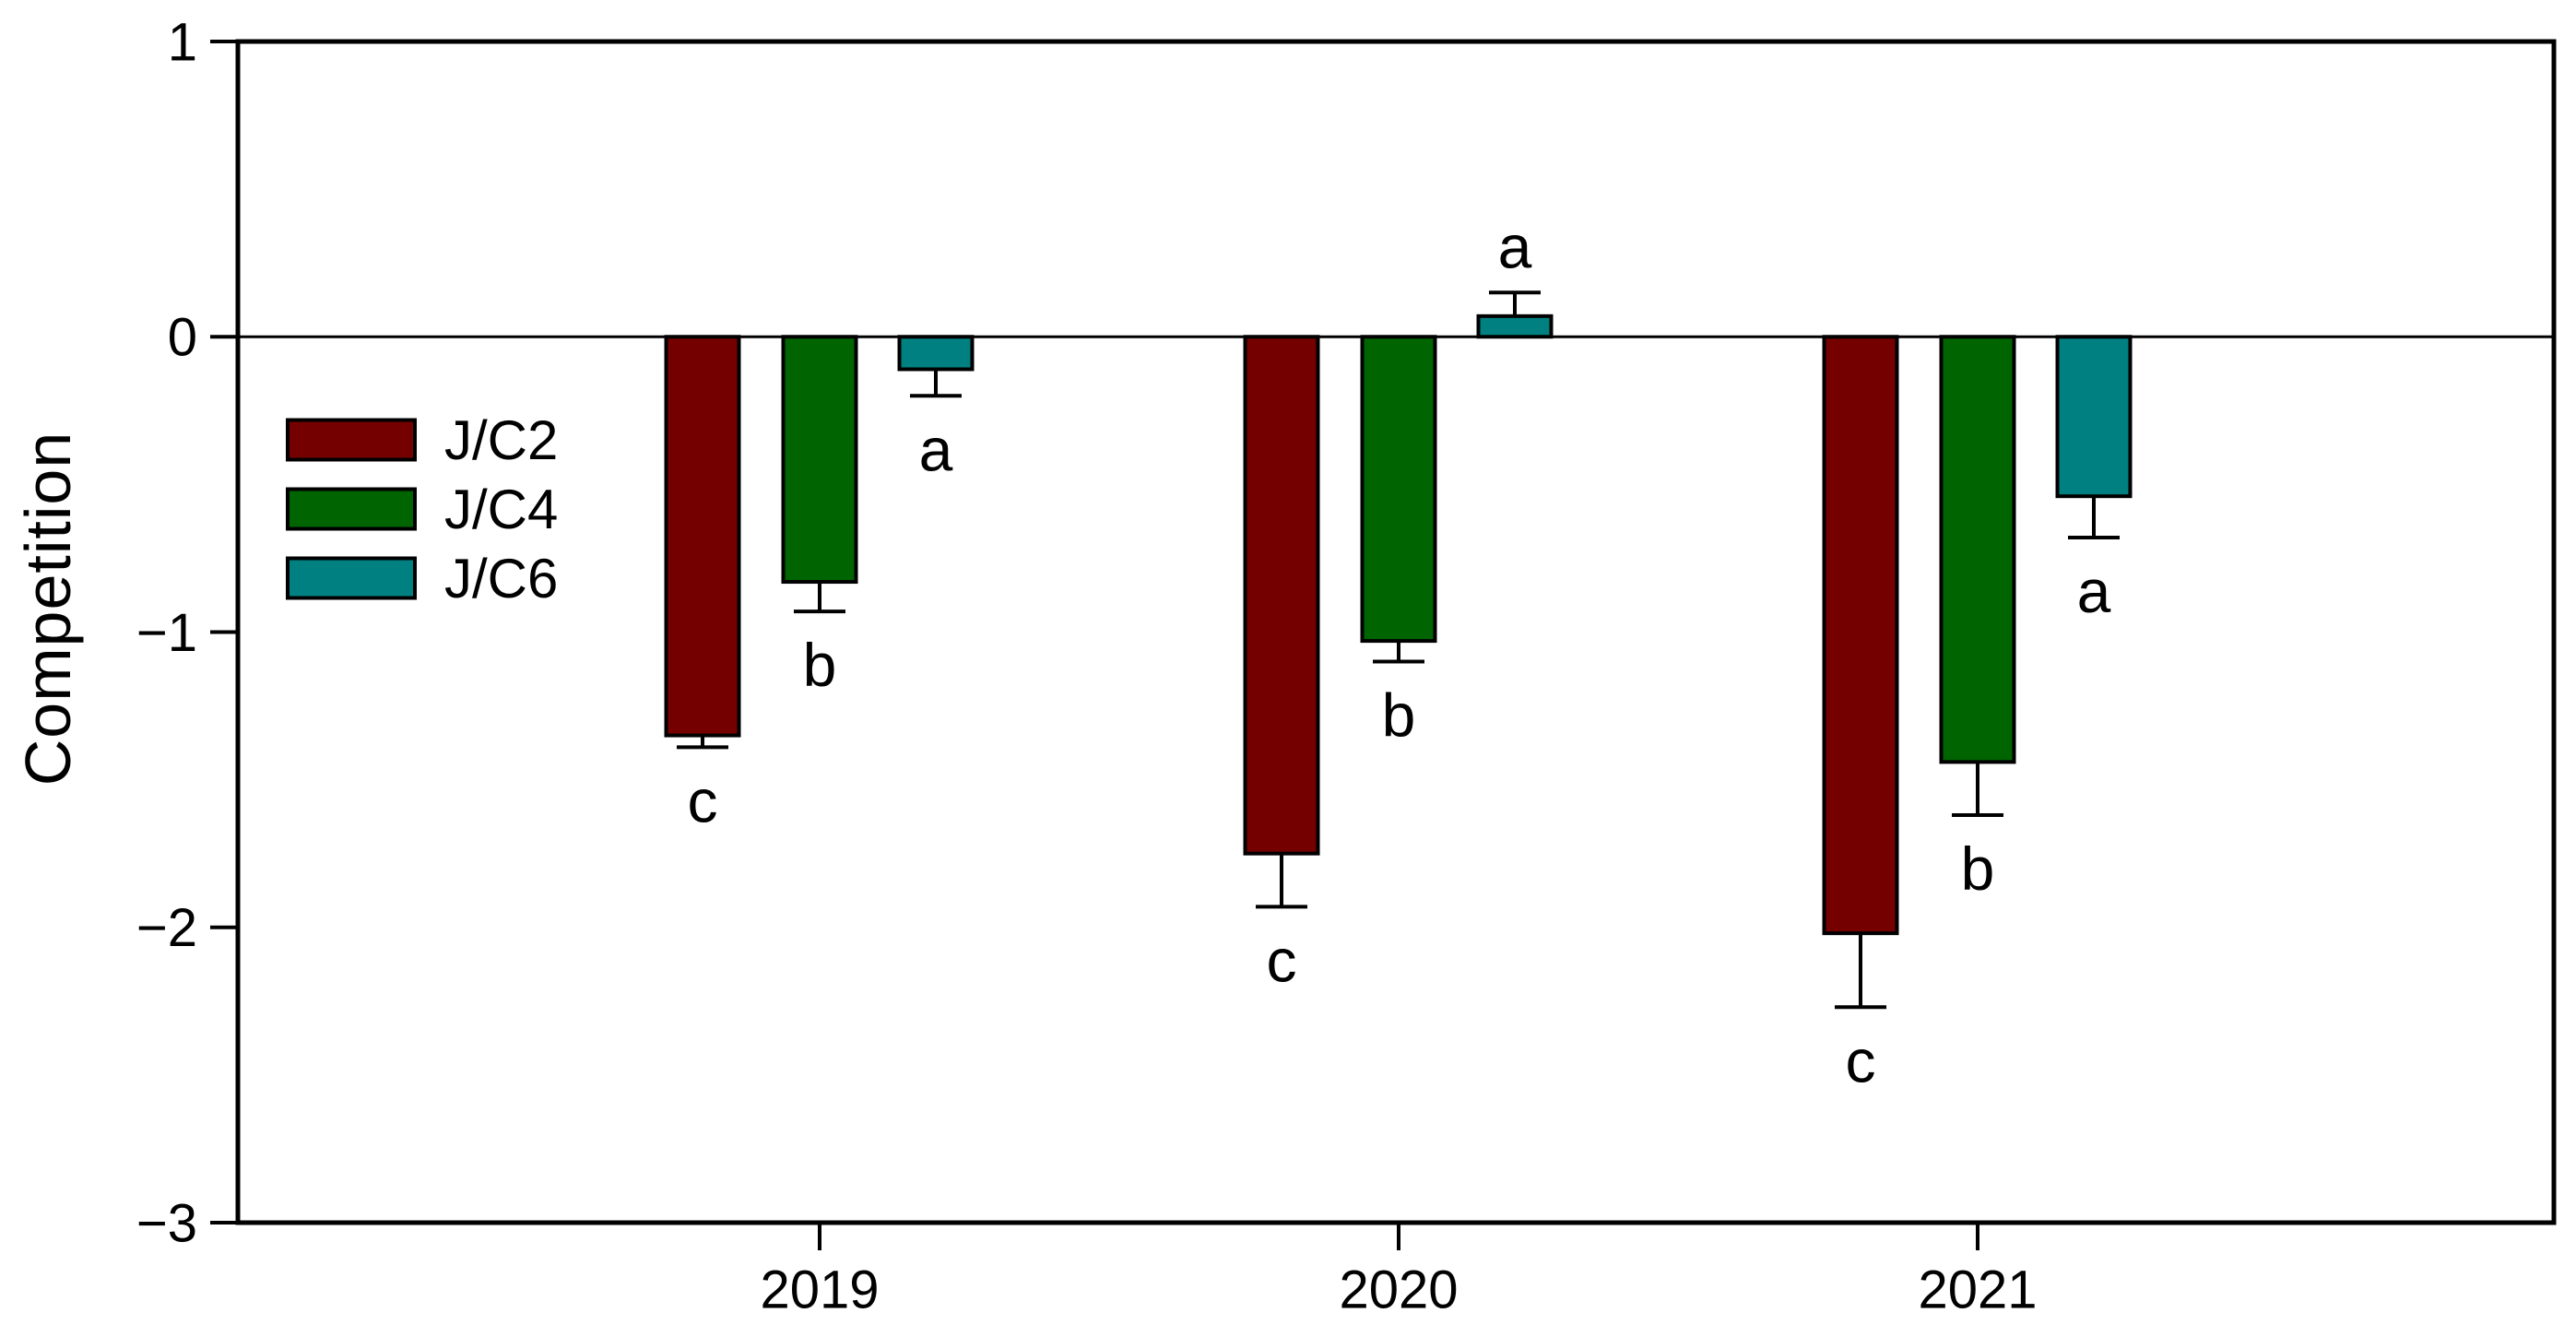 Image resolution: width=2576 pixels, height=1325 pixels. Describe the element at coordinates (2094, 591) in the screenshot. I see `sig-letter-jc6-2021: a` at that location.